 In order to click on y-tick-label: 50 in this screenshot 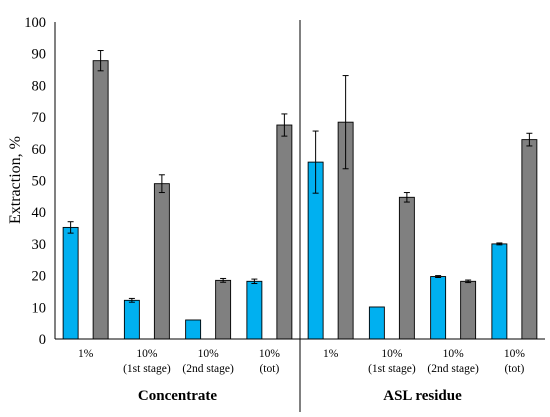, I will do `click(39, 182)`.